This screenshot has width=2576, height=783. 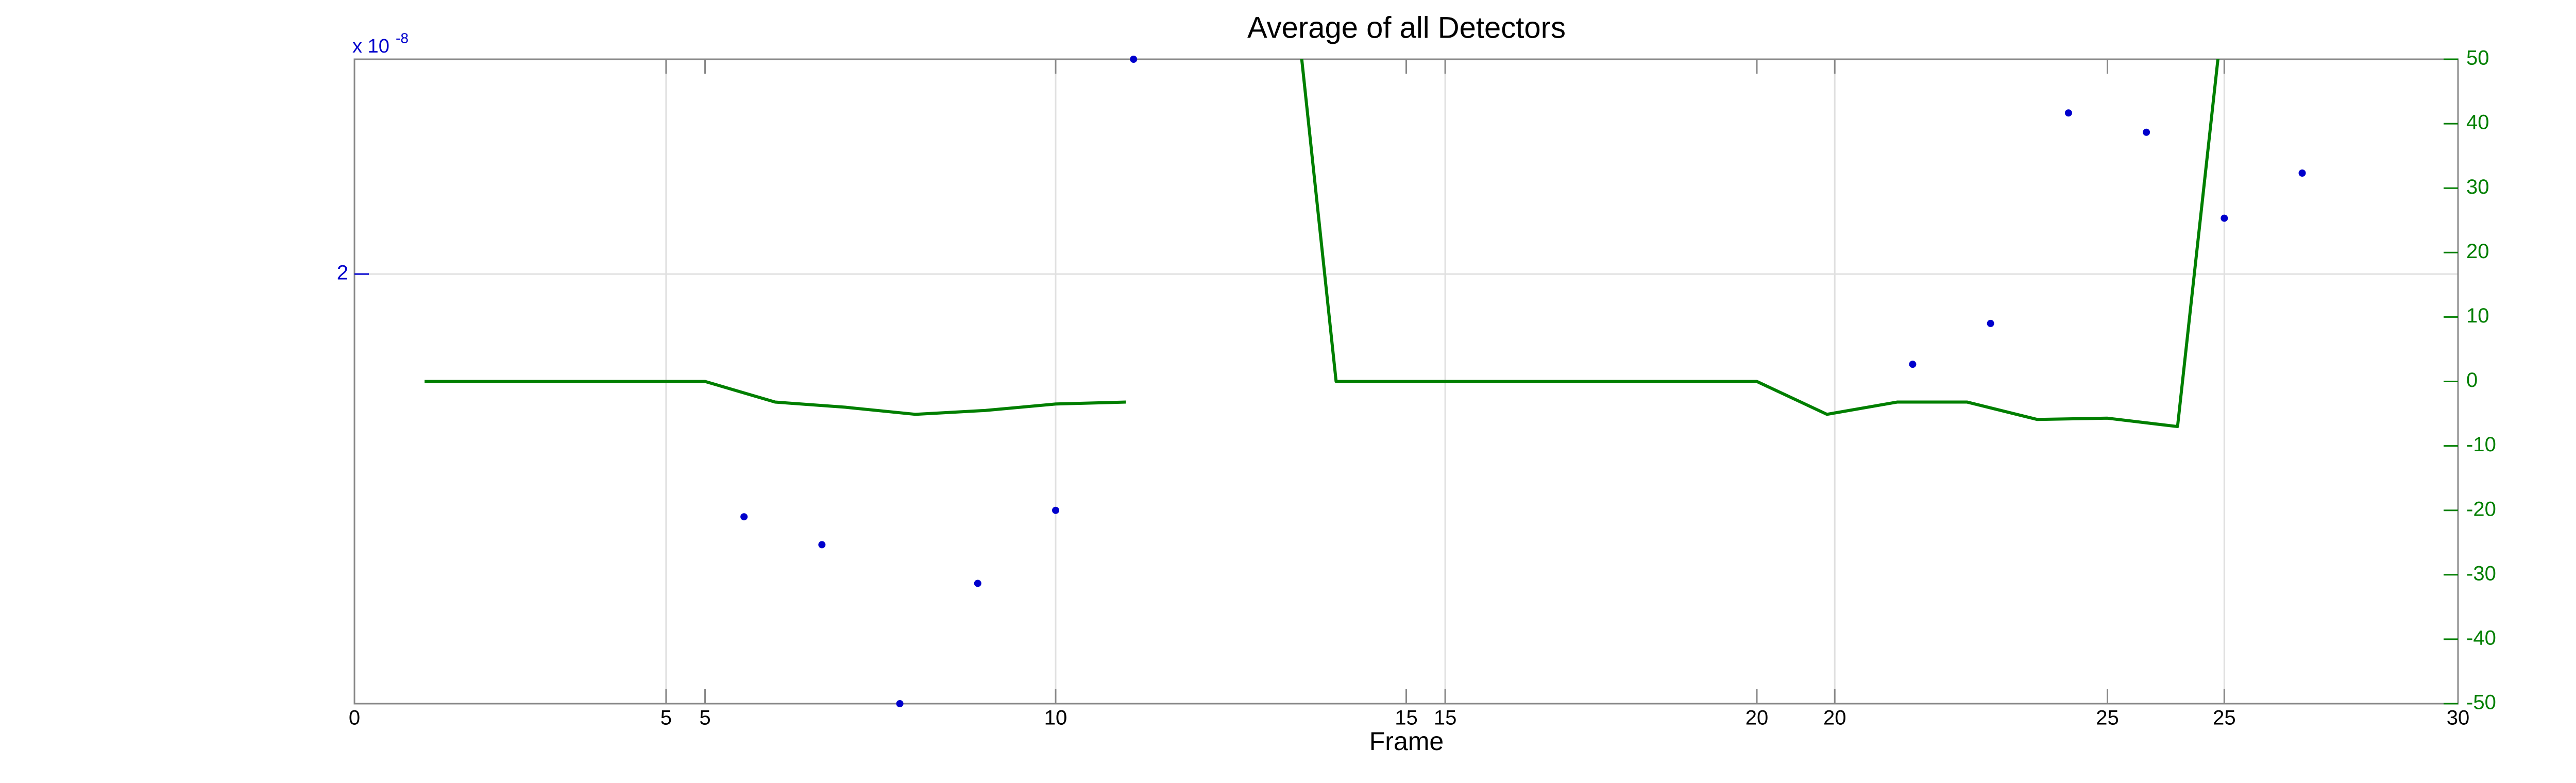 I want to click on y-tick-label: 2, so click(x=343, y=273).